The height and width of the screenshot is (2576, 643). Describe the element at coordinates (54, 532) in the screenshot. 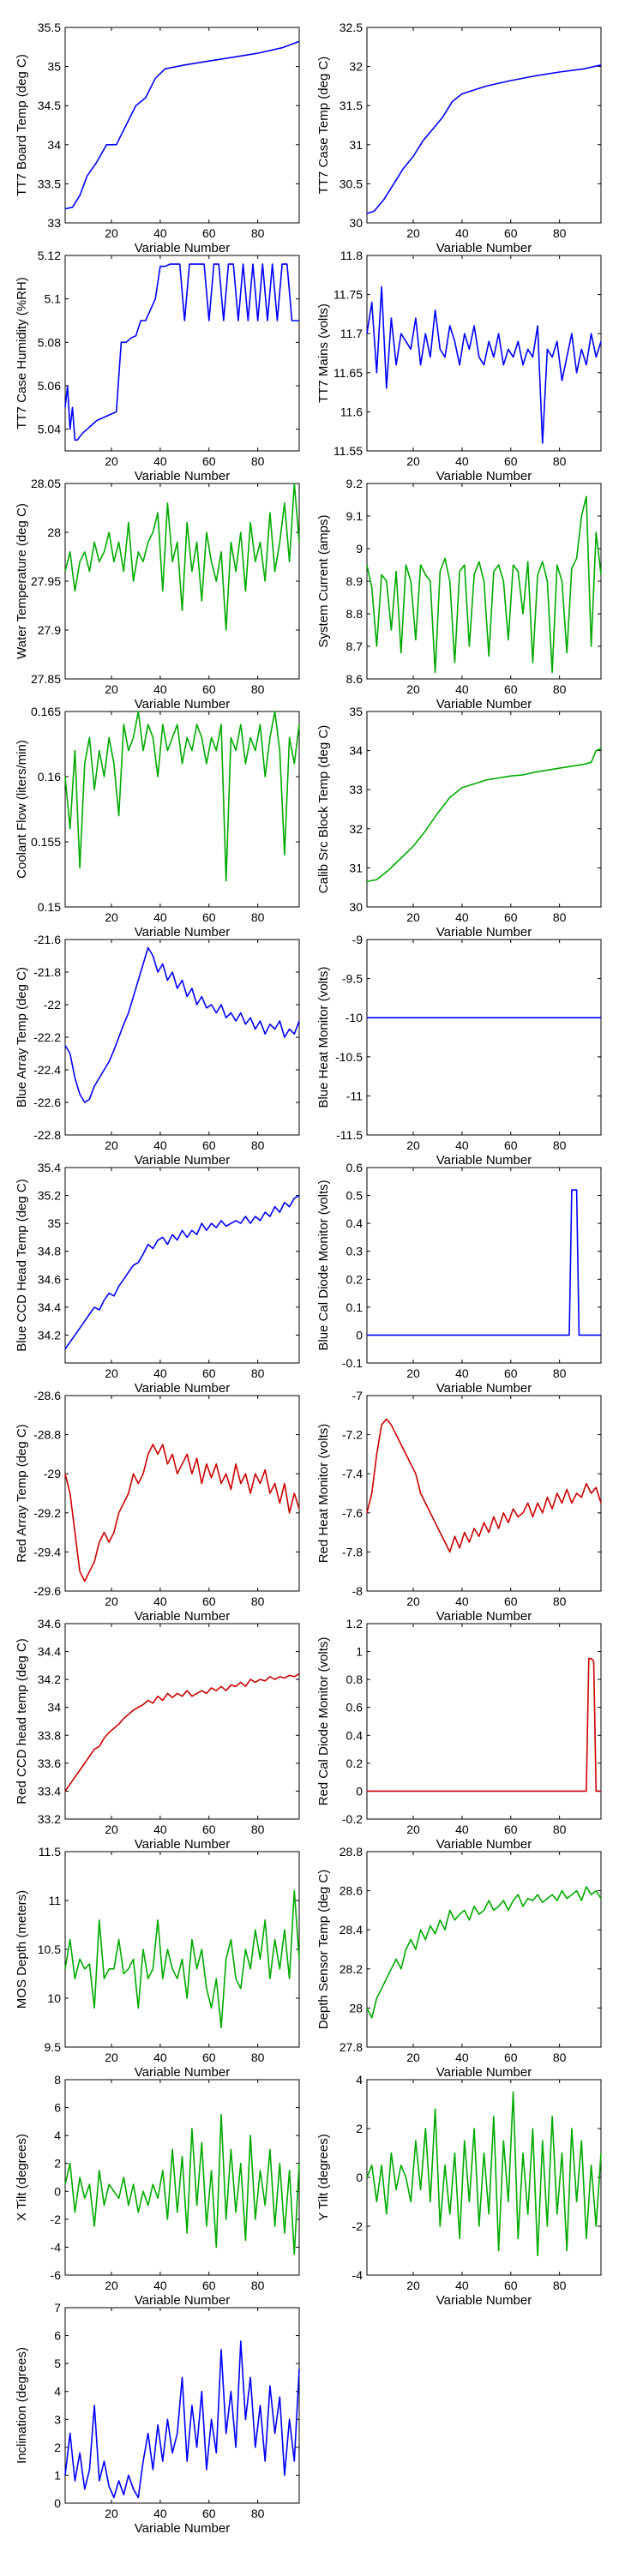

I see `y-tick-label: 28` at that location.